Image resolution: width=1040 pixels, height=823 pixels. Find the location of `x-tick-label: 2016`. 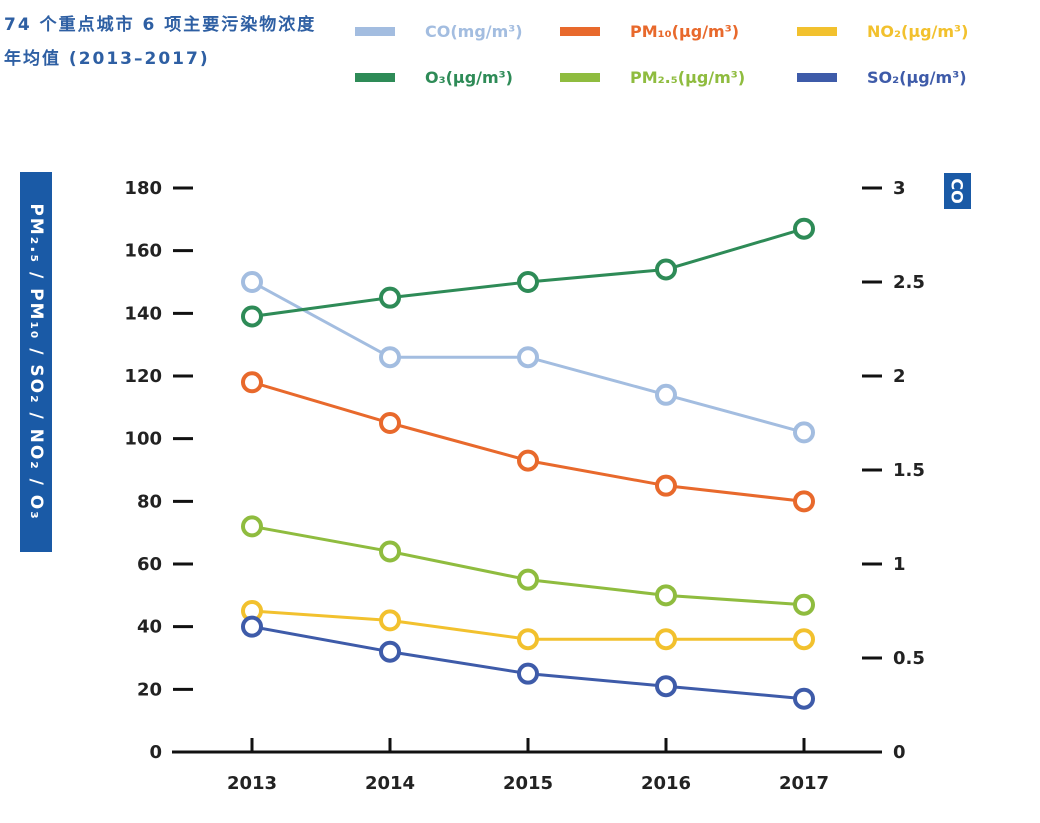

x-tick-label: 2016 is located at coordinates (666, 783).